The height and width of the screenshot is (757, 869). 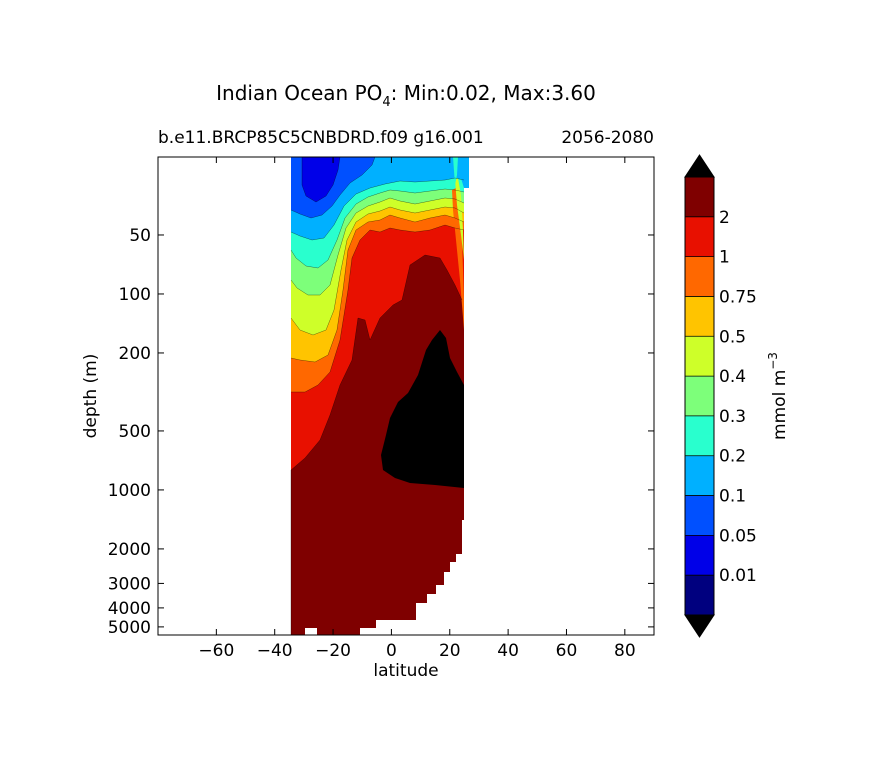 I want to click on contour-band-edge-yellow, so click(x=459, y=219).